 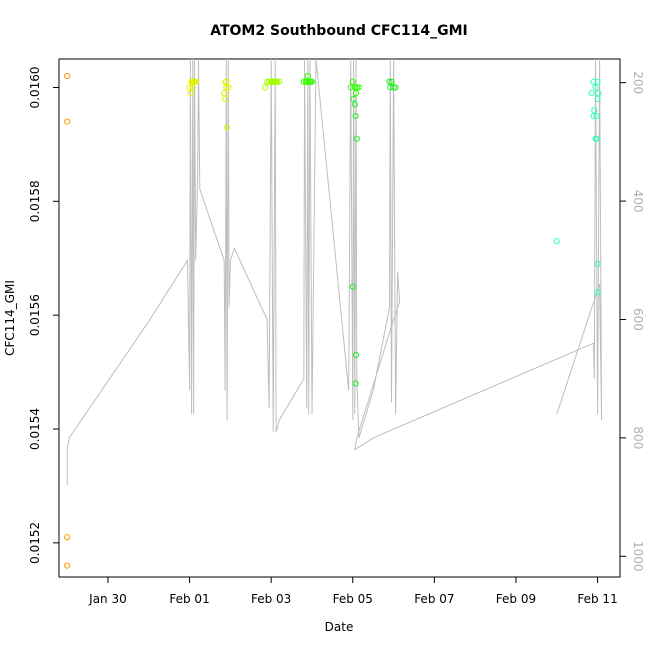 I want to click on y-axis: 0.0152 0.0154 0.0156 0.0158 0.0160, so click(x=44, y=315).